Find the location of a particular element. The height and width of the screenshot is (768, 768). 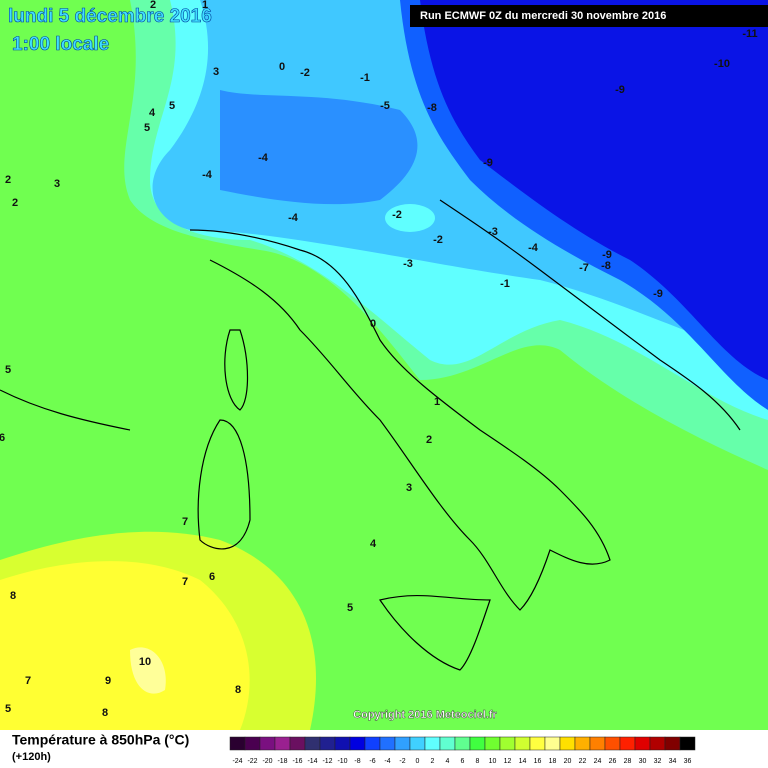

footer-title: Température à 850hPa (°C) is located at coordinates (100, 740).